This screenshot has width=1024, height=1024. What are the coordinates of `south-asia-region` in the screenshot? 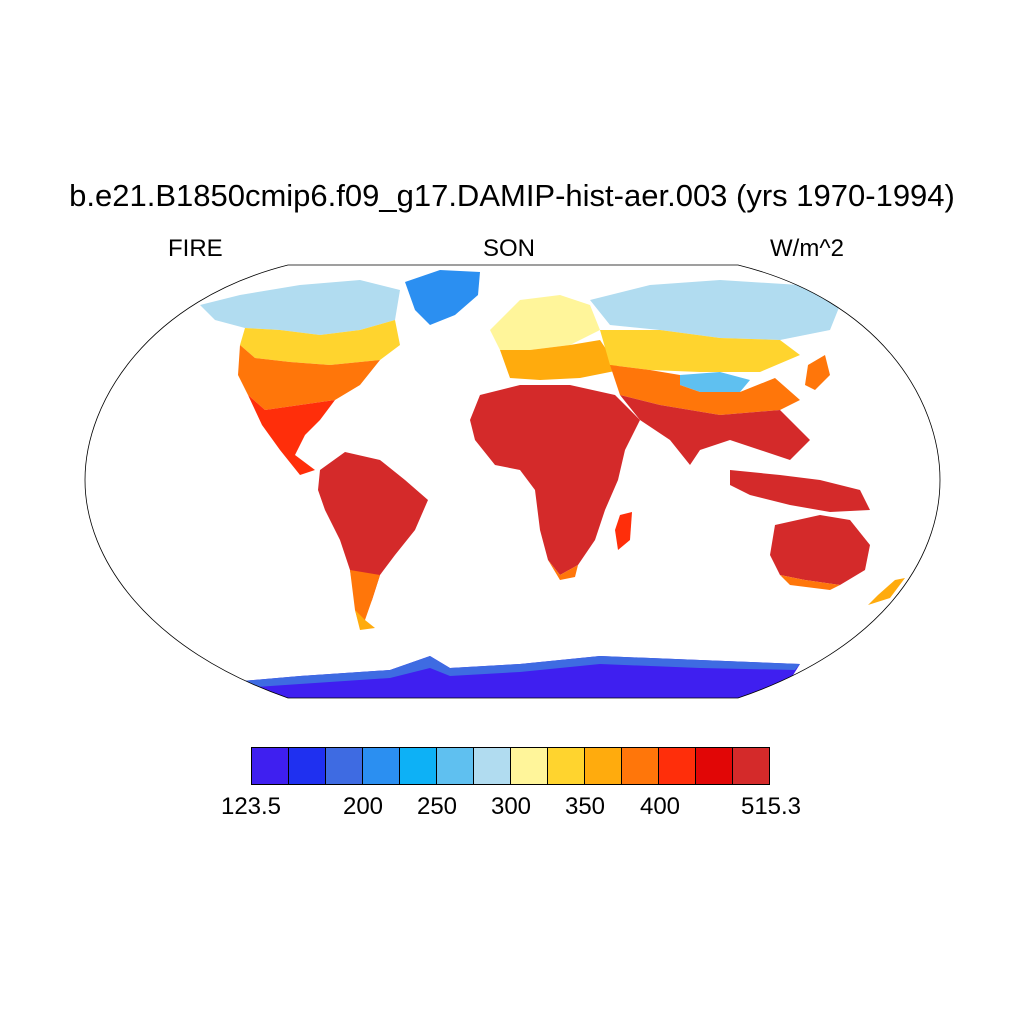 It's located at (715, 430).